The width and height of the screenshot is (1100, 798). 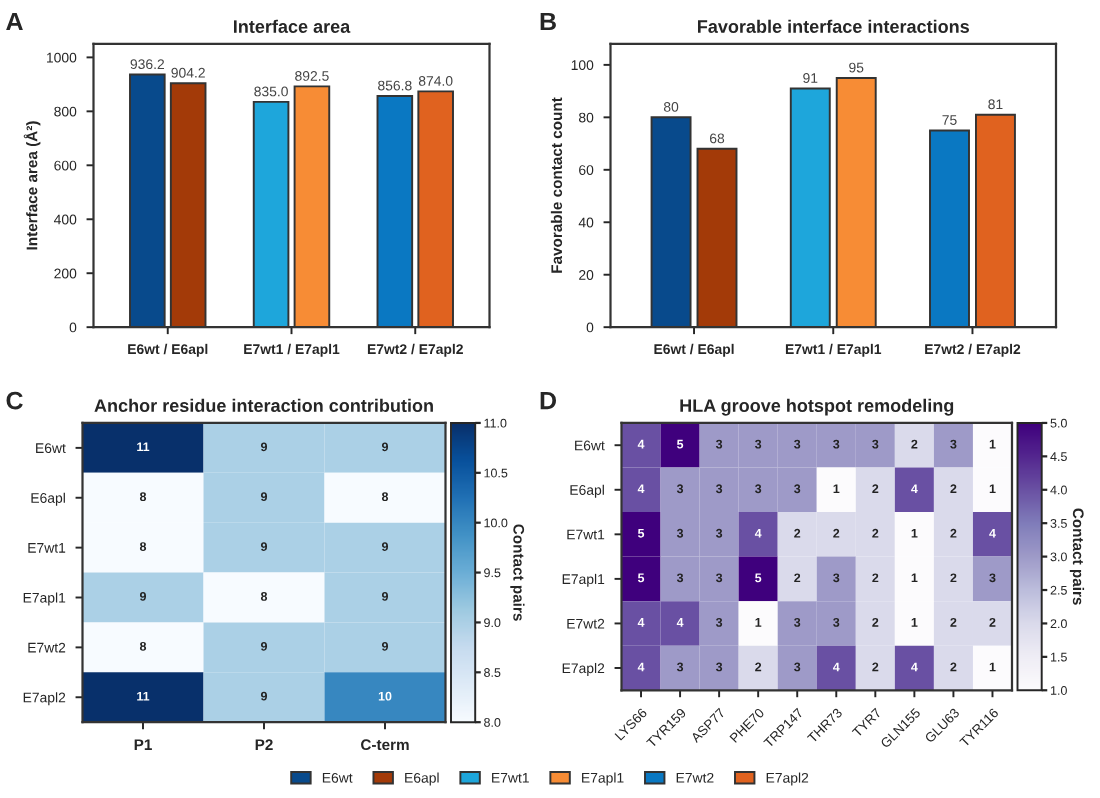 What do you see at coordinates (14, 400) in the screenshot?
I see `text: C` at bounding box center [14, 400].